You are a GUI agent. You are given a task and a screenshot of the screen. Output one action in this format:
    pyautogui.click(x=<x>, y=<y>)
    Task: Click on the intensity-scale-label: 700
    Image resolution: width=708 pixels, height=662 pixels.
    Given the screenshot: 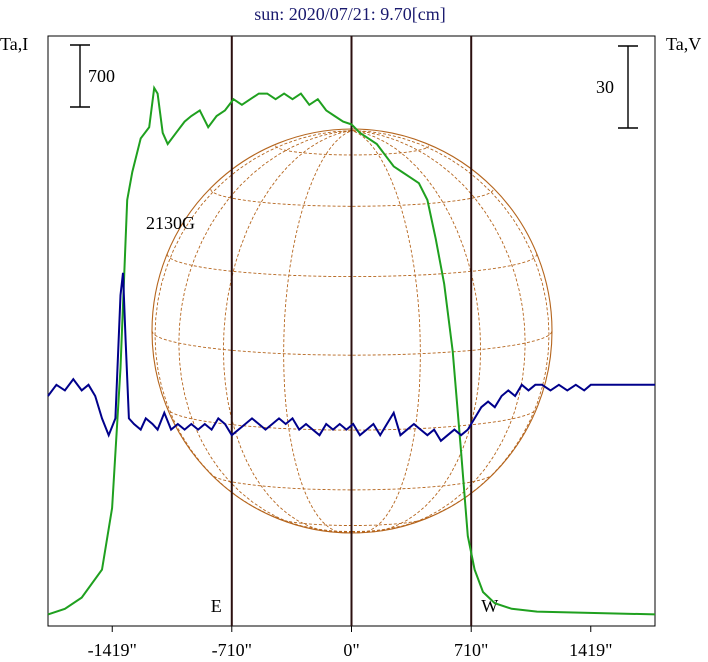 What is the action you would take?
    pyautogui.click(x=101, y=76)
    